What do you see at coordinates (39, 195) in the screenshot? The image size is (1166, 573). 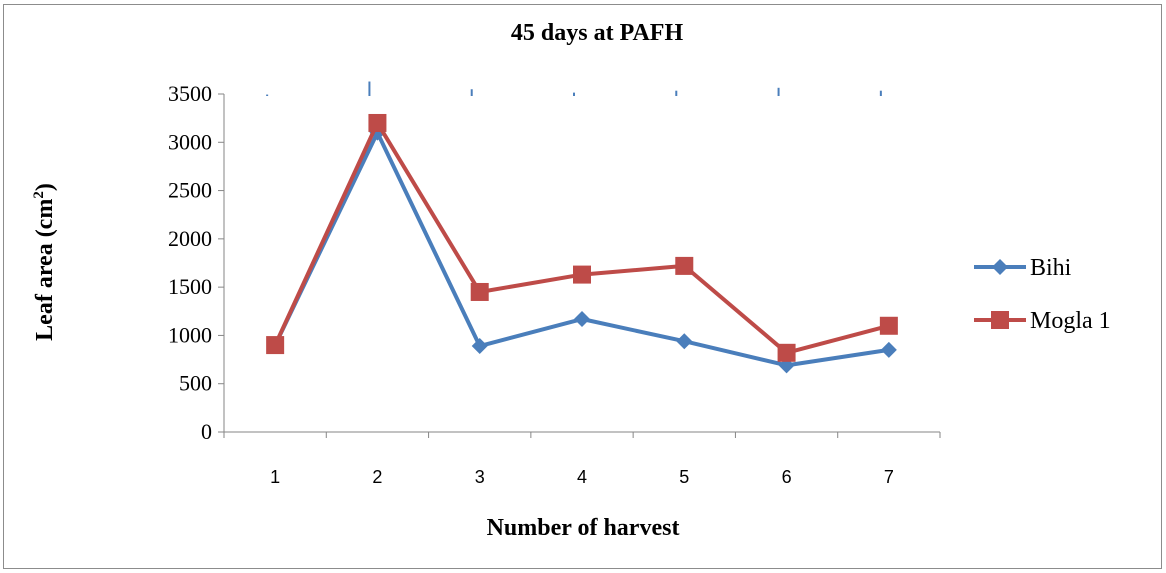 I see `y-axis-label-superscript: 2` at bounding box center [39, 195].